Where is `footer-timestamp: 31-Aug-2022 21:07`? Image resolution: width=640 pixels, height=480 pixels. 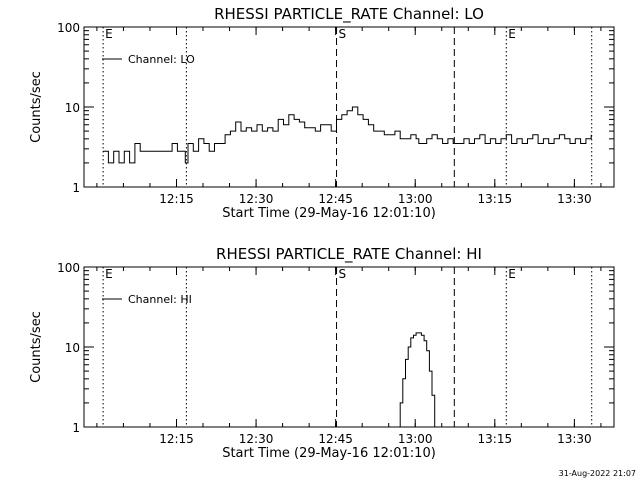
footer-timestamp: 31-Aug-2022 21:07 is located at coordinates (597, 473).